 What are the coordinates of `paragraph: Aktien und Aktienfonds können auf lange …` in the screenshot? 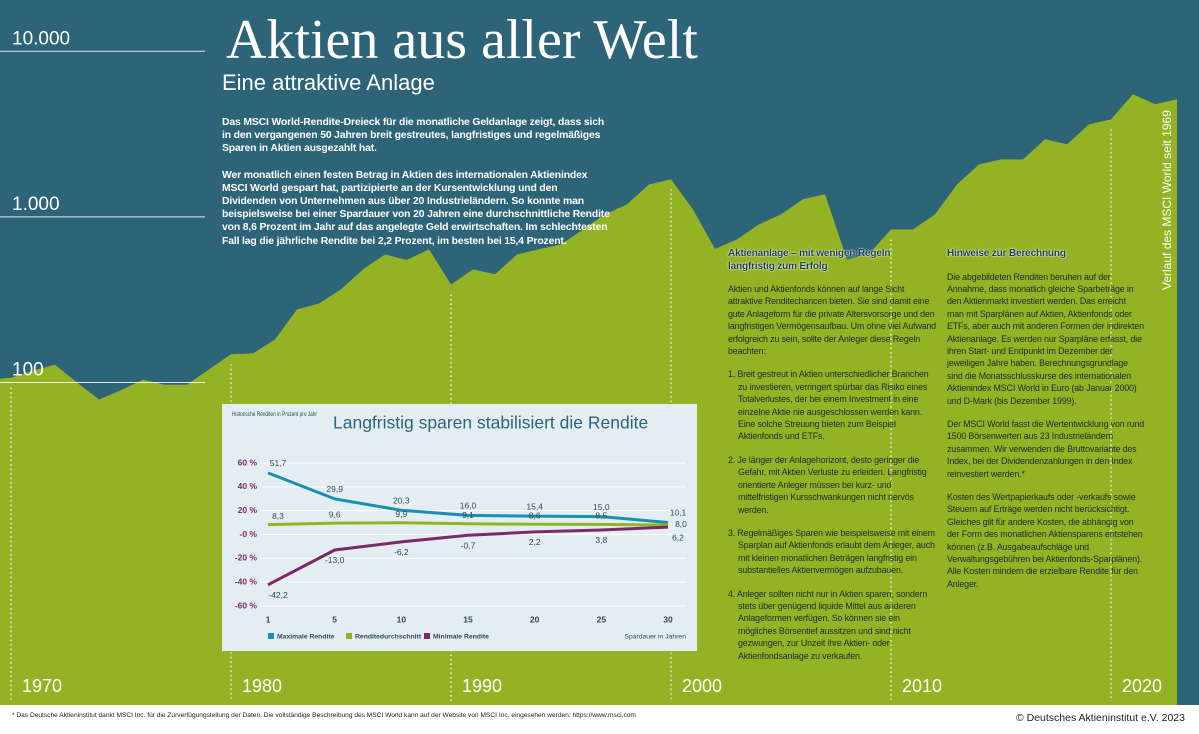 It's located at (832, 320).